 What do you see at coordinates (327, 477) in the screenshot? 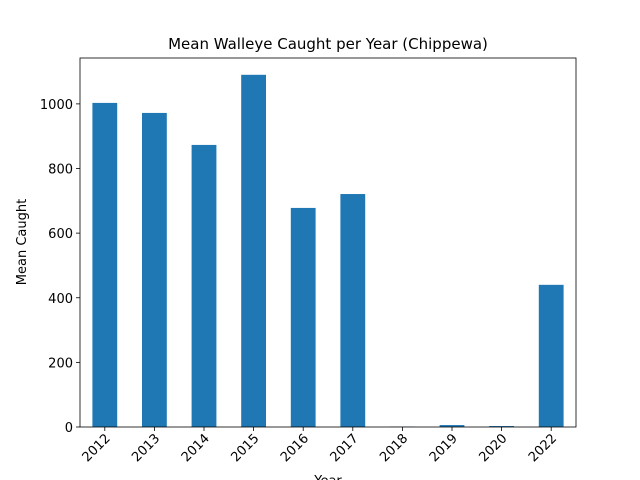
I see `x-axis-label: Year` at bounding box center [327, 477].